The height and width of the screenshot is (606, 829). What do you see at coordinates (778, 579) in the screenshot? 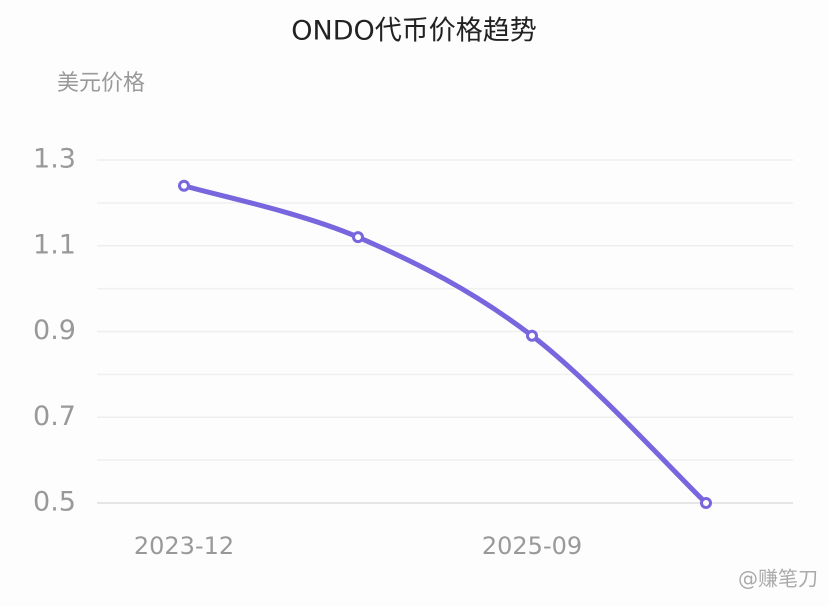
I see `watermark: @赚笔刀` at bounding box center [778, 579].